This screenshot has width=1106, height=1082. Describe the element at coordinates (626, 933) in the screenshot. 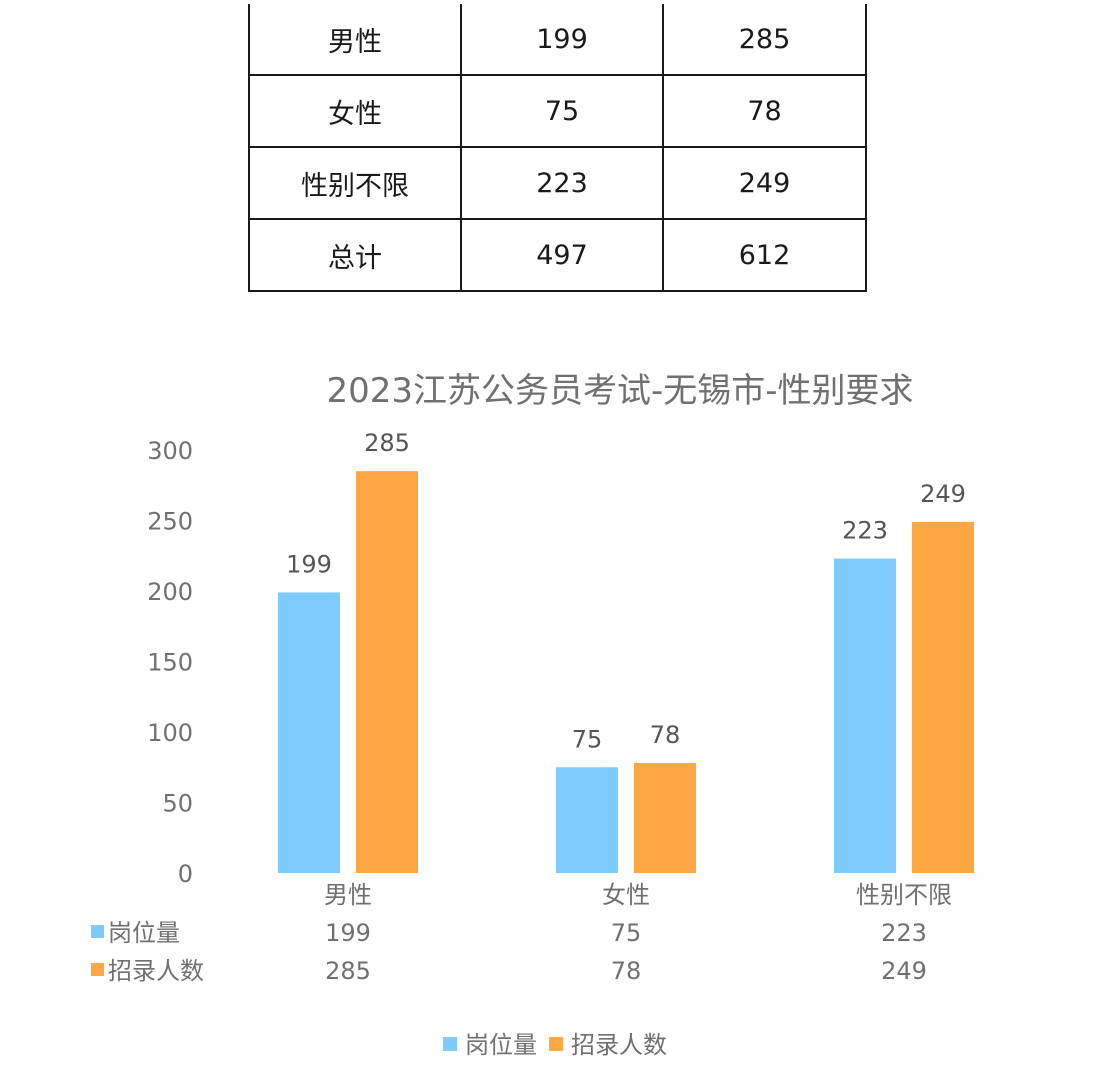

I see `table-value: 75` at that location.